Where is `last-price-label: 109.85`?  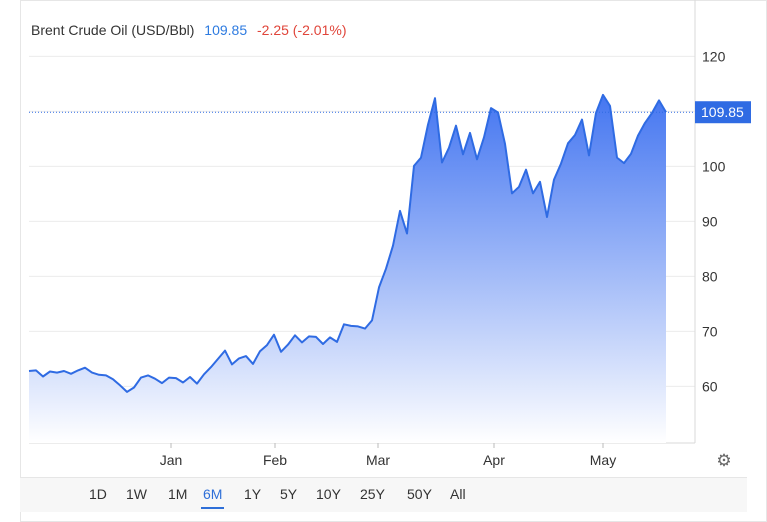
last-price-label: 109.85 is located at coordinates (722, 112).